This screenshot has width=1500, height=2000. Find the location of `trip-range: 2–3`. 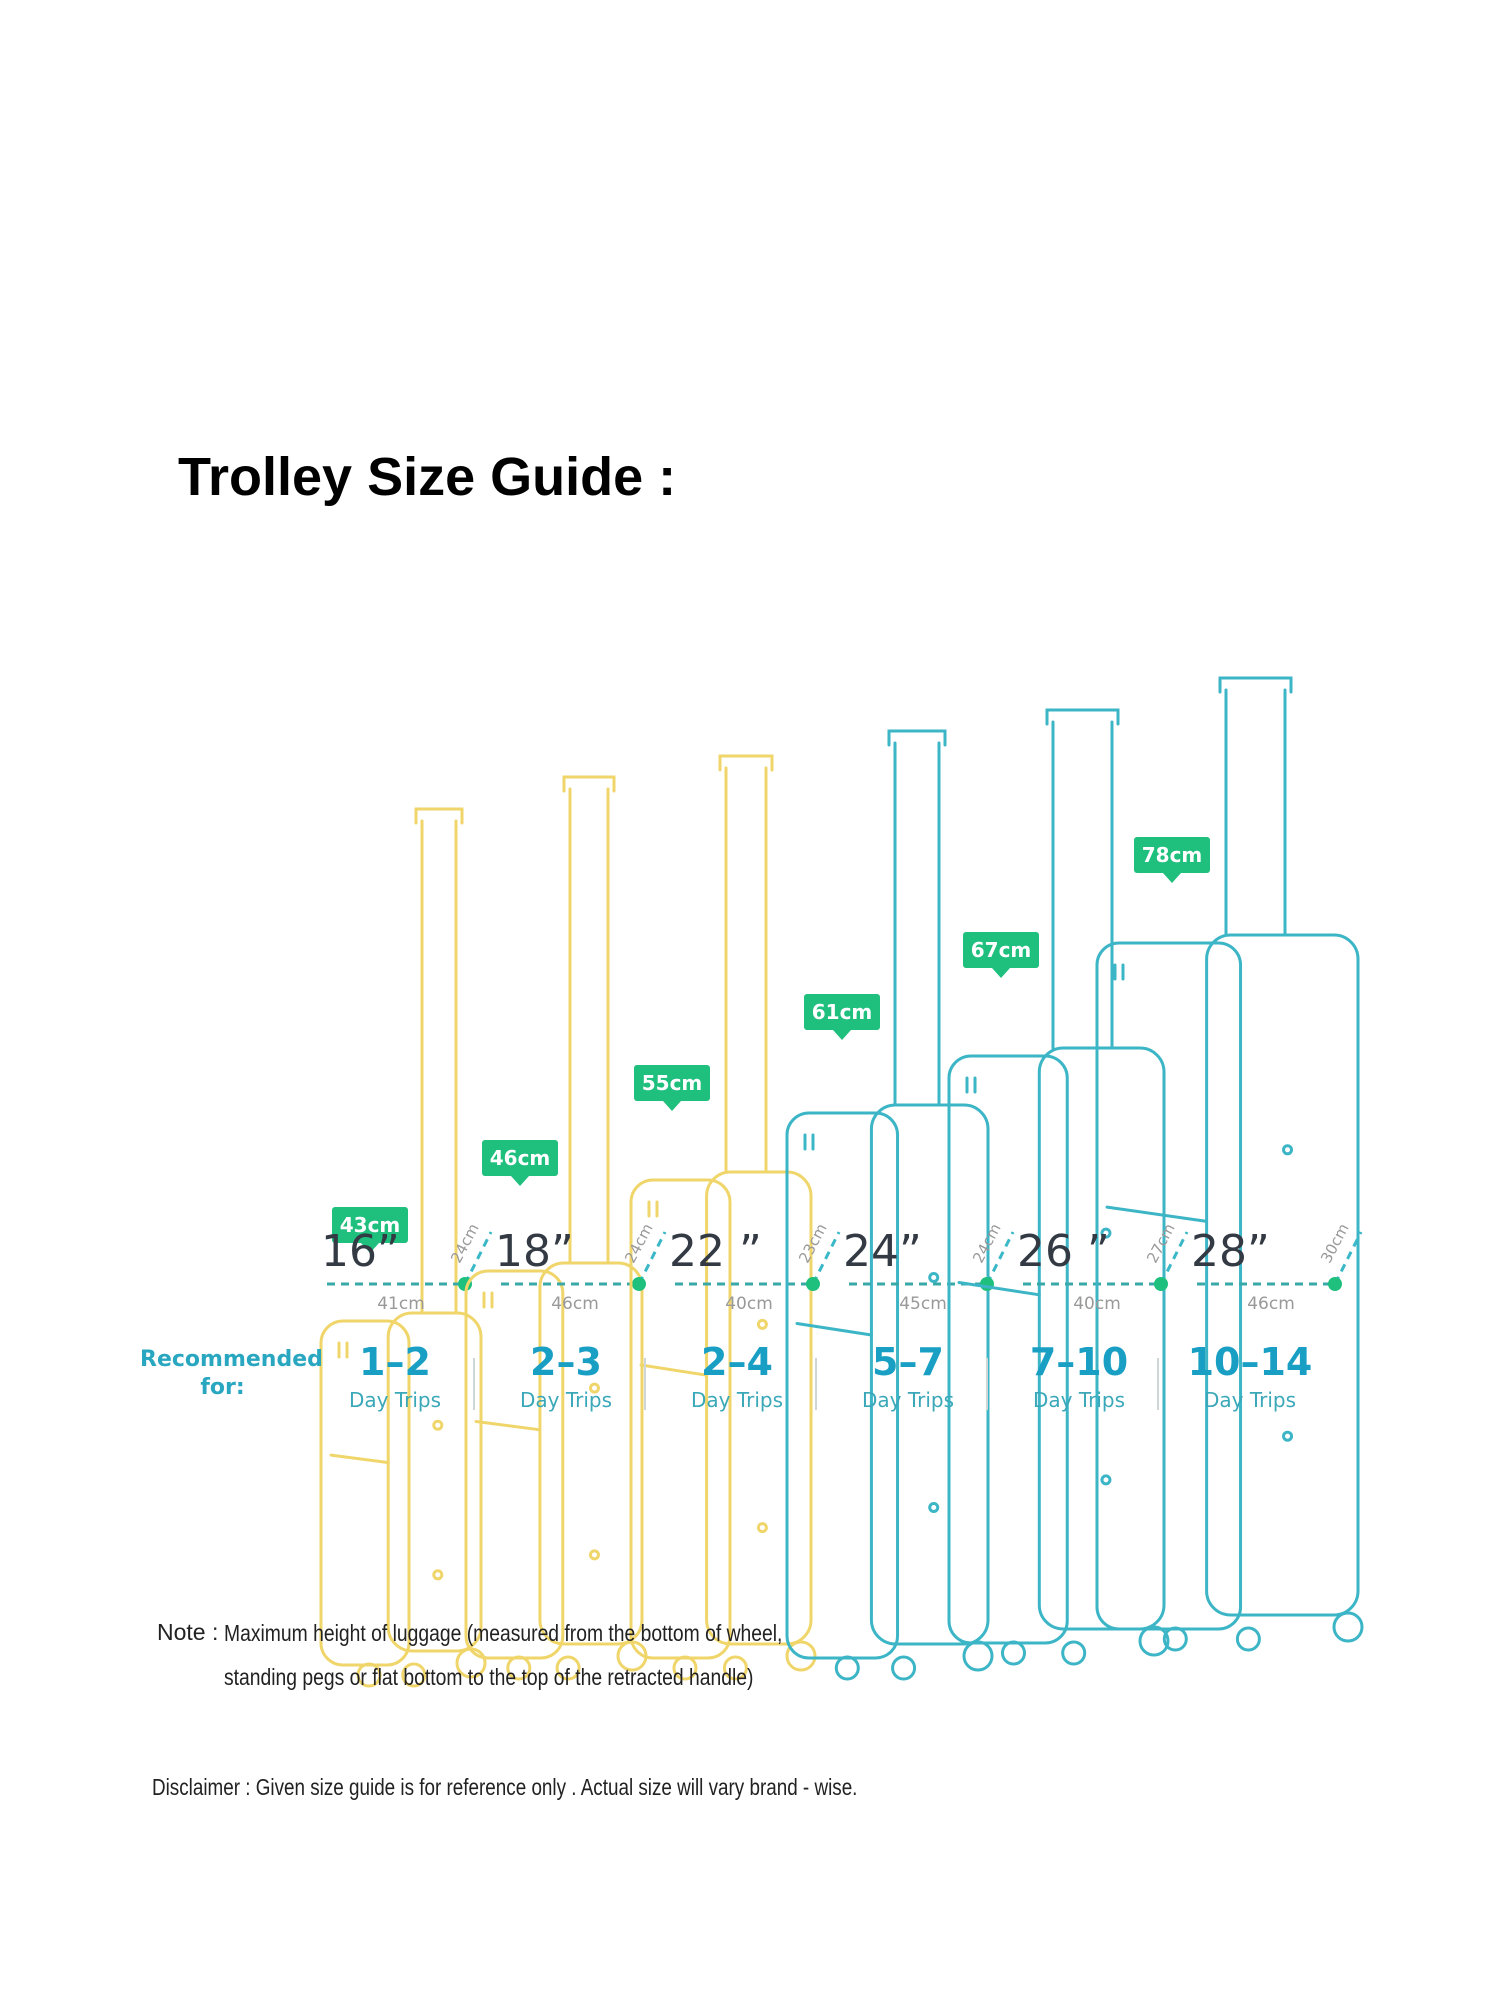

trip-range: 2–3 is located at coordinates (566, 1362).